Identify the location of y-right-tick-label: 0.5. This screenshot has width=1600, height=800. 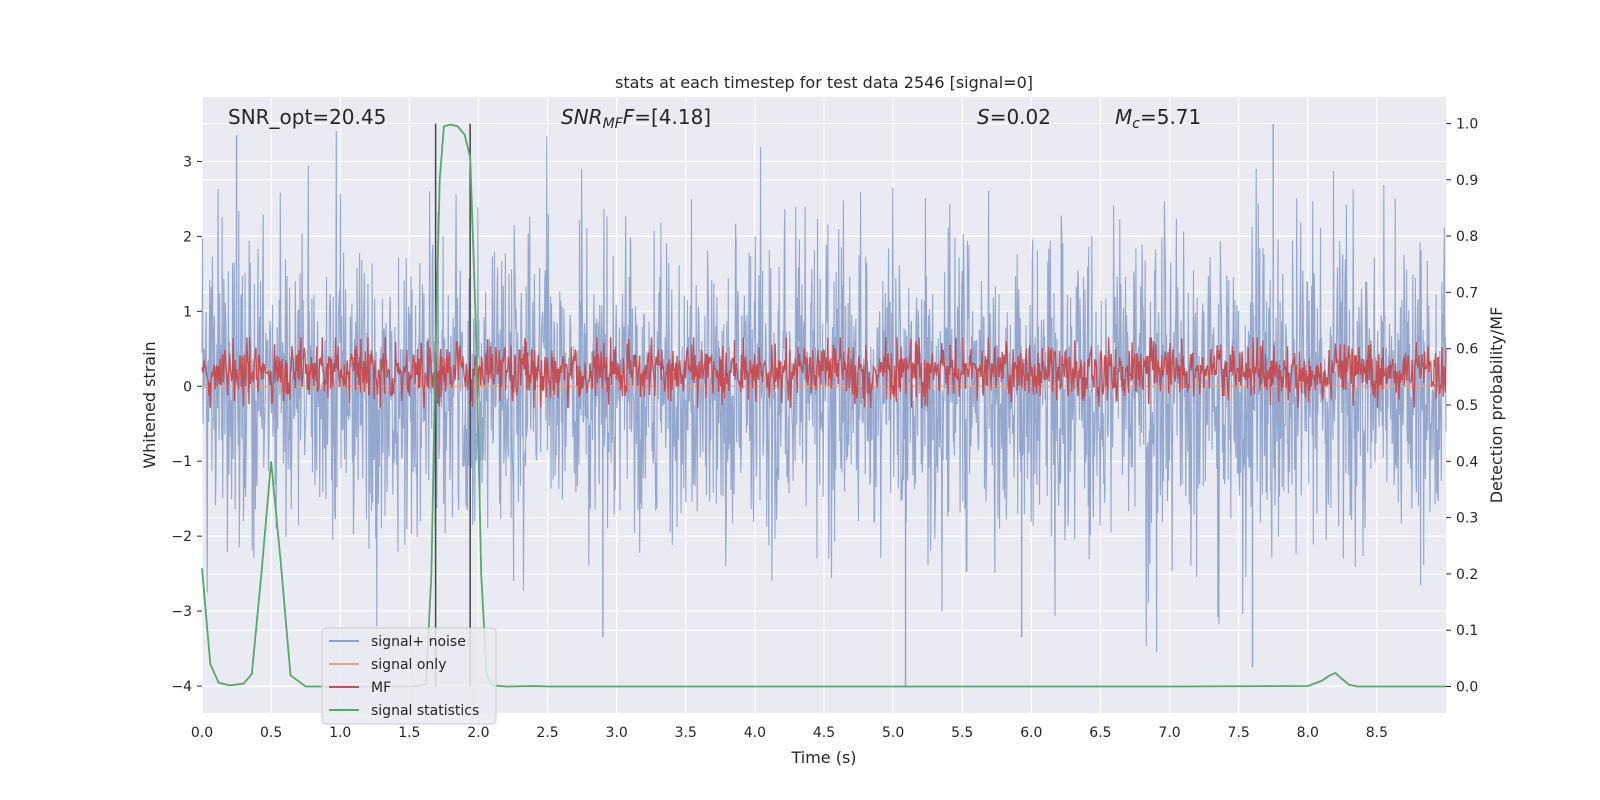
(1467, 406).